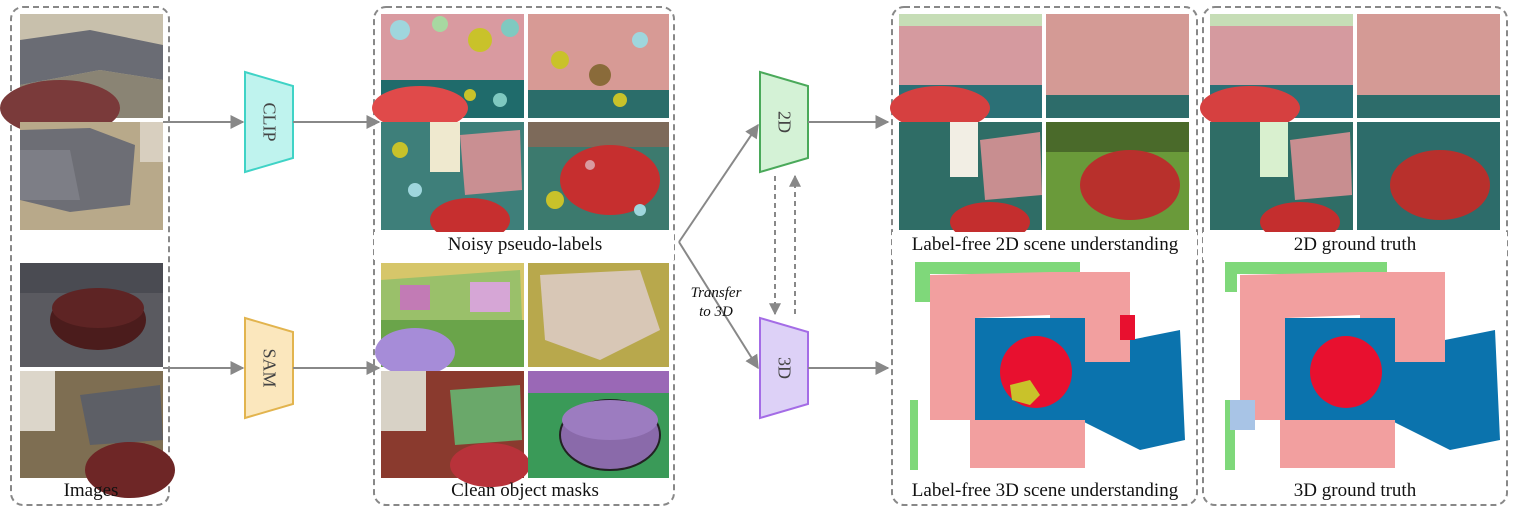 The height and width of the screenshot is (513, 1515). I want to click on clean-caption: Clean object masks, so click(525, 490).